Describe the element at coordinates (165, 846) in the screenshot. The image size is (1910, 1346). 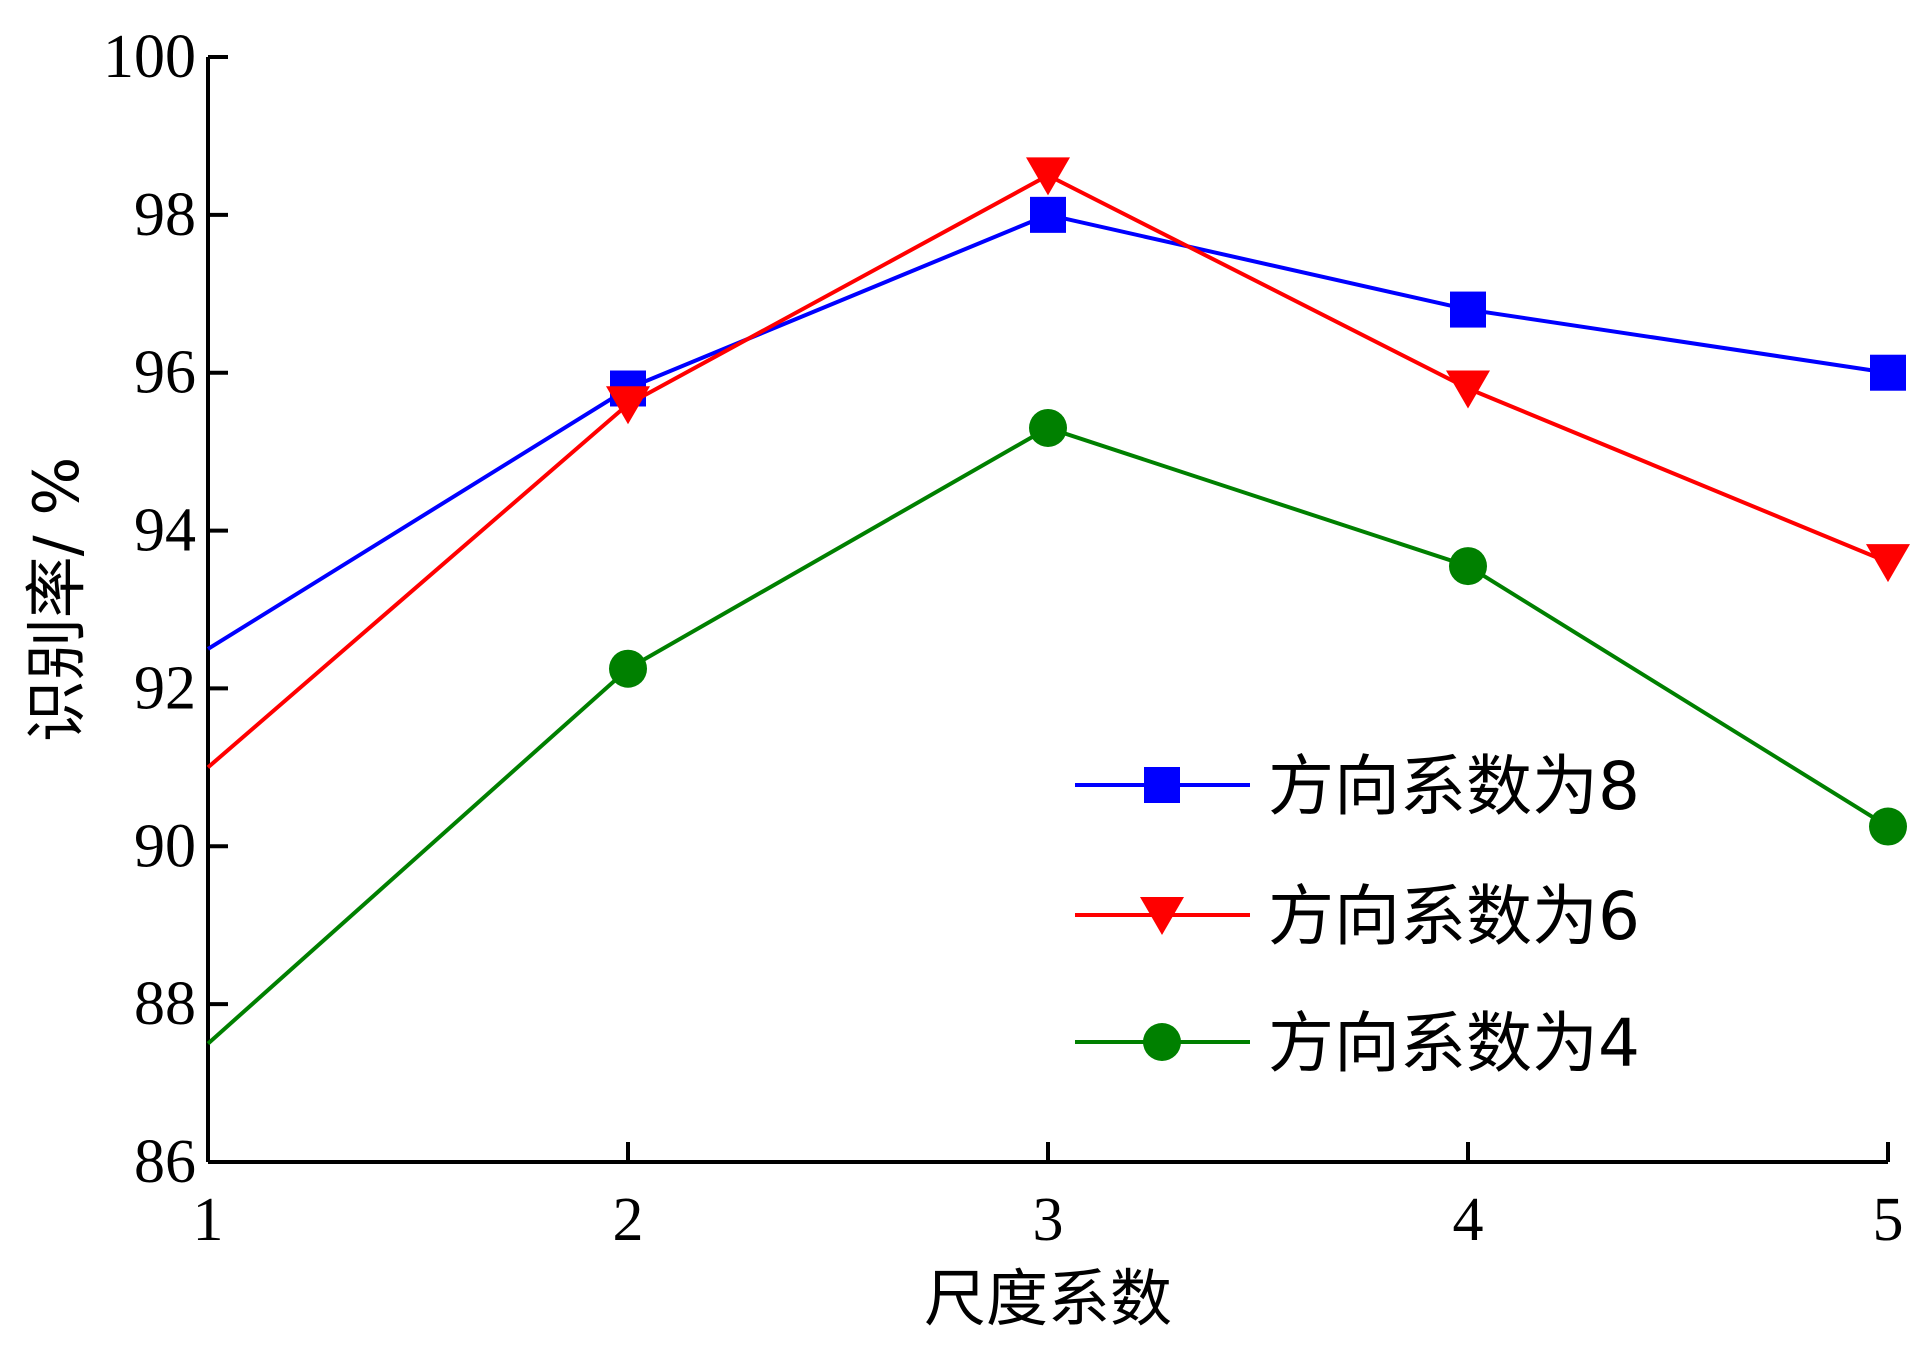
I see `y-tick-label-90: 90` at that location.